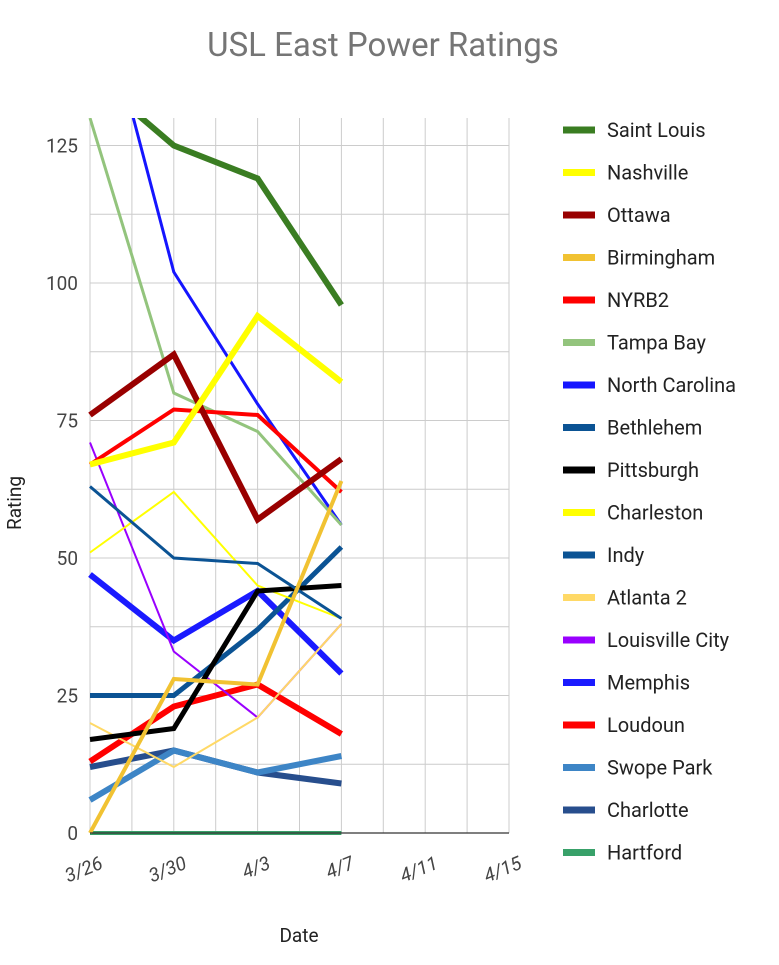  What do you see at coordinates (653, 470) in the screenshot?
I see `legend-label-pittsburgh: Pittsburgh` at bounding box center [653, 470].